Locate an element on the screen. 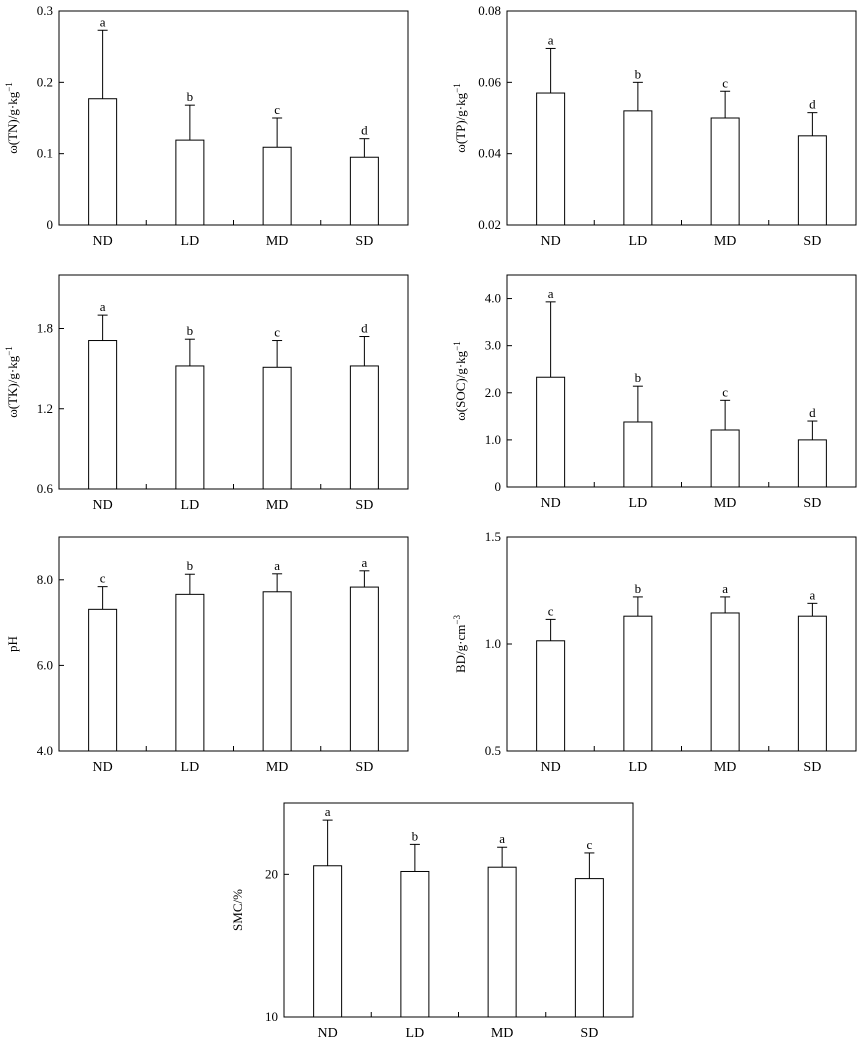 This screenshot has height=1049, width=867. y-axis-label: ω(TN)/g·kg−1 is located at coordinates (12, 118).